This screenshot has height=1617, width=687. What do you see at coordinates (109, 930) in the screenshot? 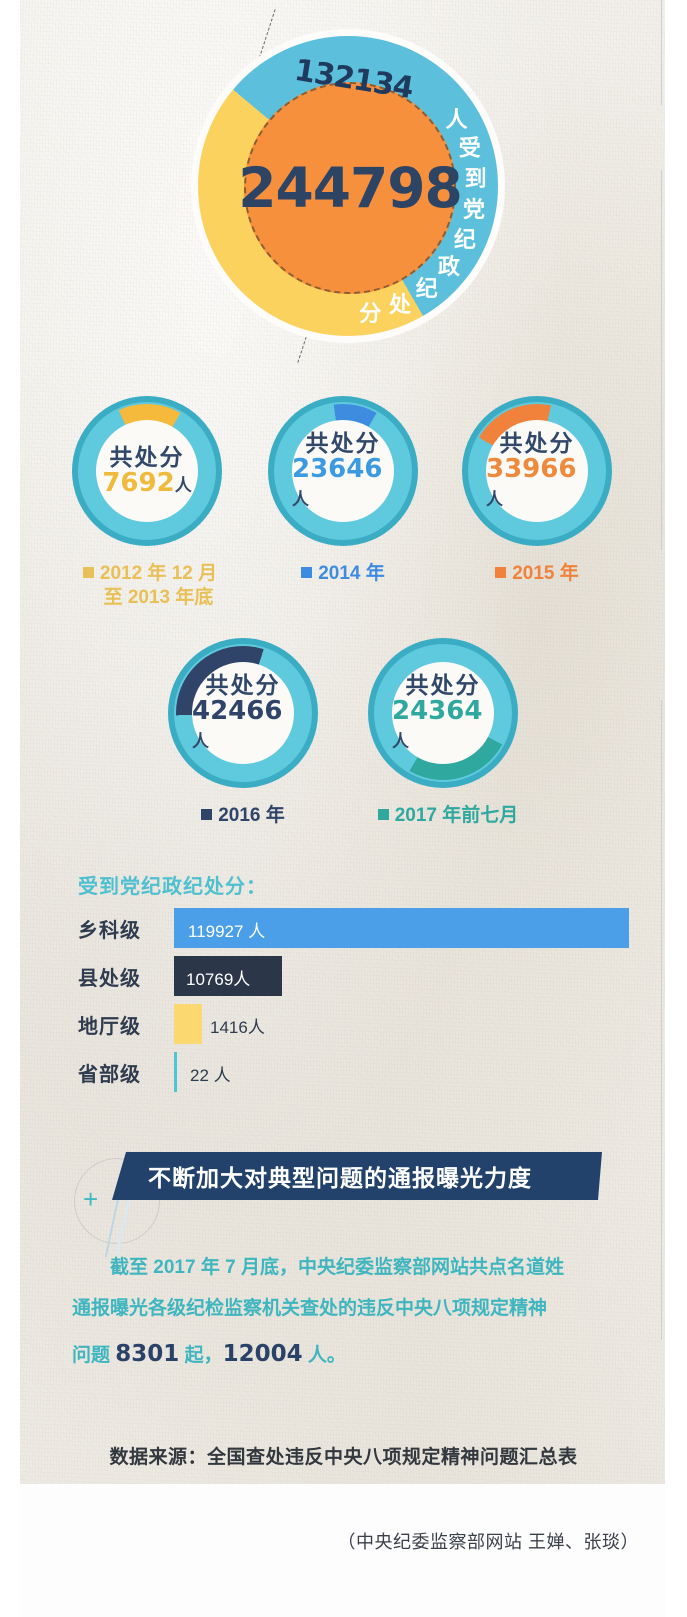
I see `bar-category-label: 乡科级` at bounding box center [109, 930].